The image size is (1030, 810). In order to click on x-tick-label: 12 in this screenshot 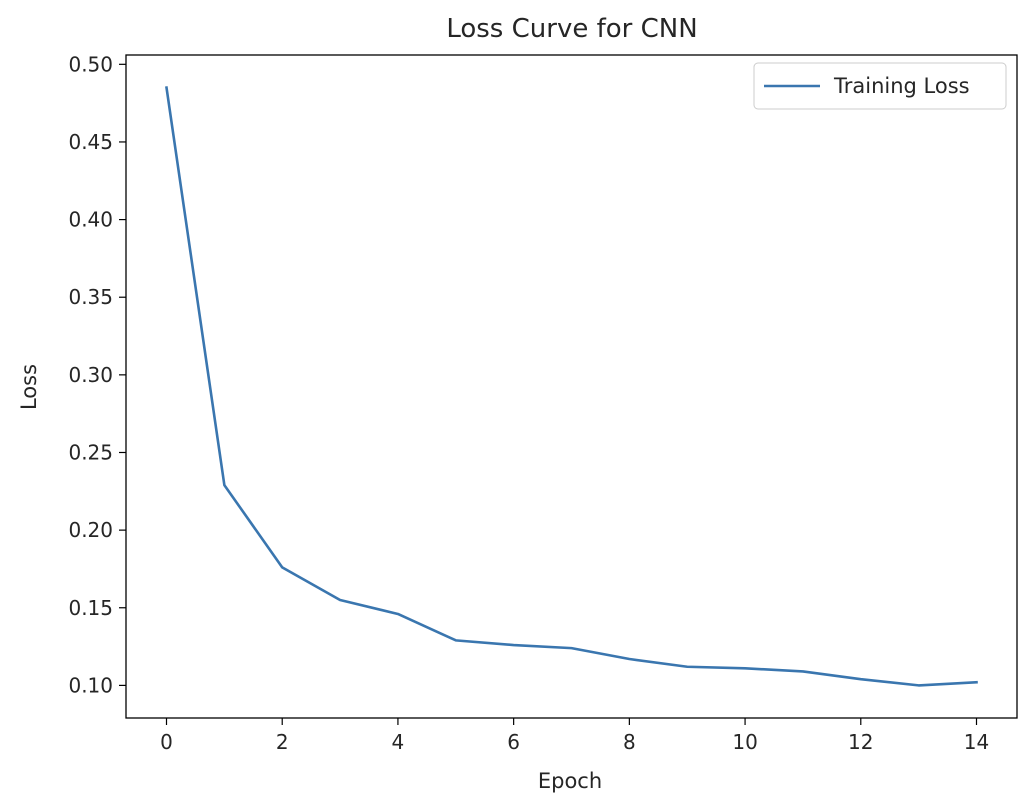, I will do `click(860, 742)`.